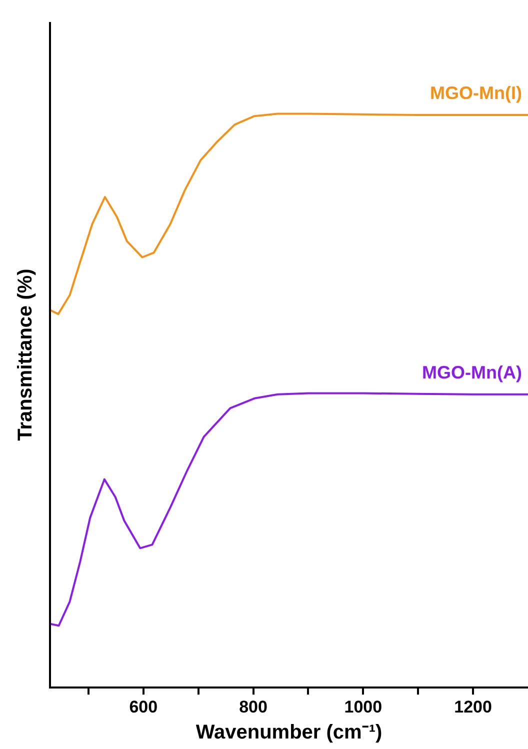 The image size is (528, 749). Describe the element at coordinates (143, 706) in the screenshot. I see `x-tick-label: 600` at that location.